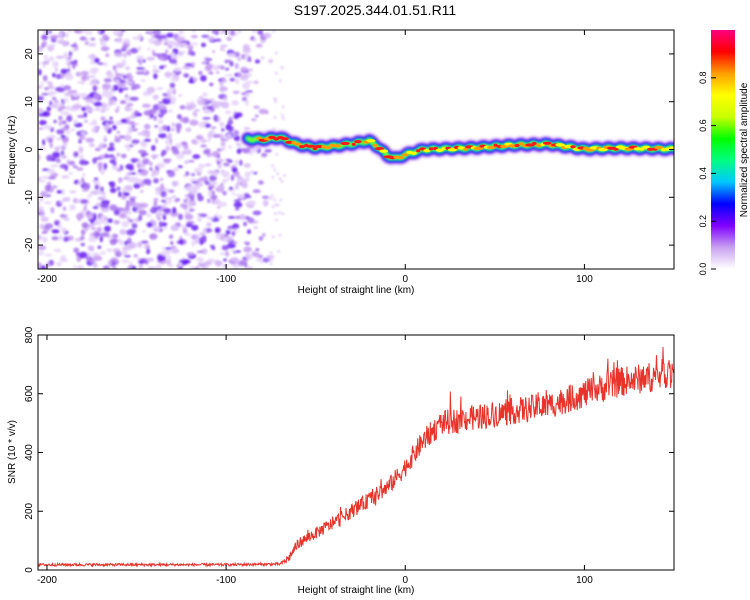 The height and width of the screenshot is (600, 750). Describe the element at coordinates (29, 452) in the screenshot. I see `snr-y-tick-label: 400` at that location.